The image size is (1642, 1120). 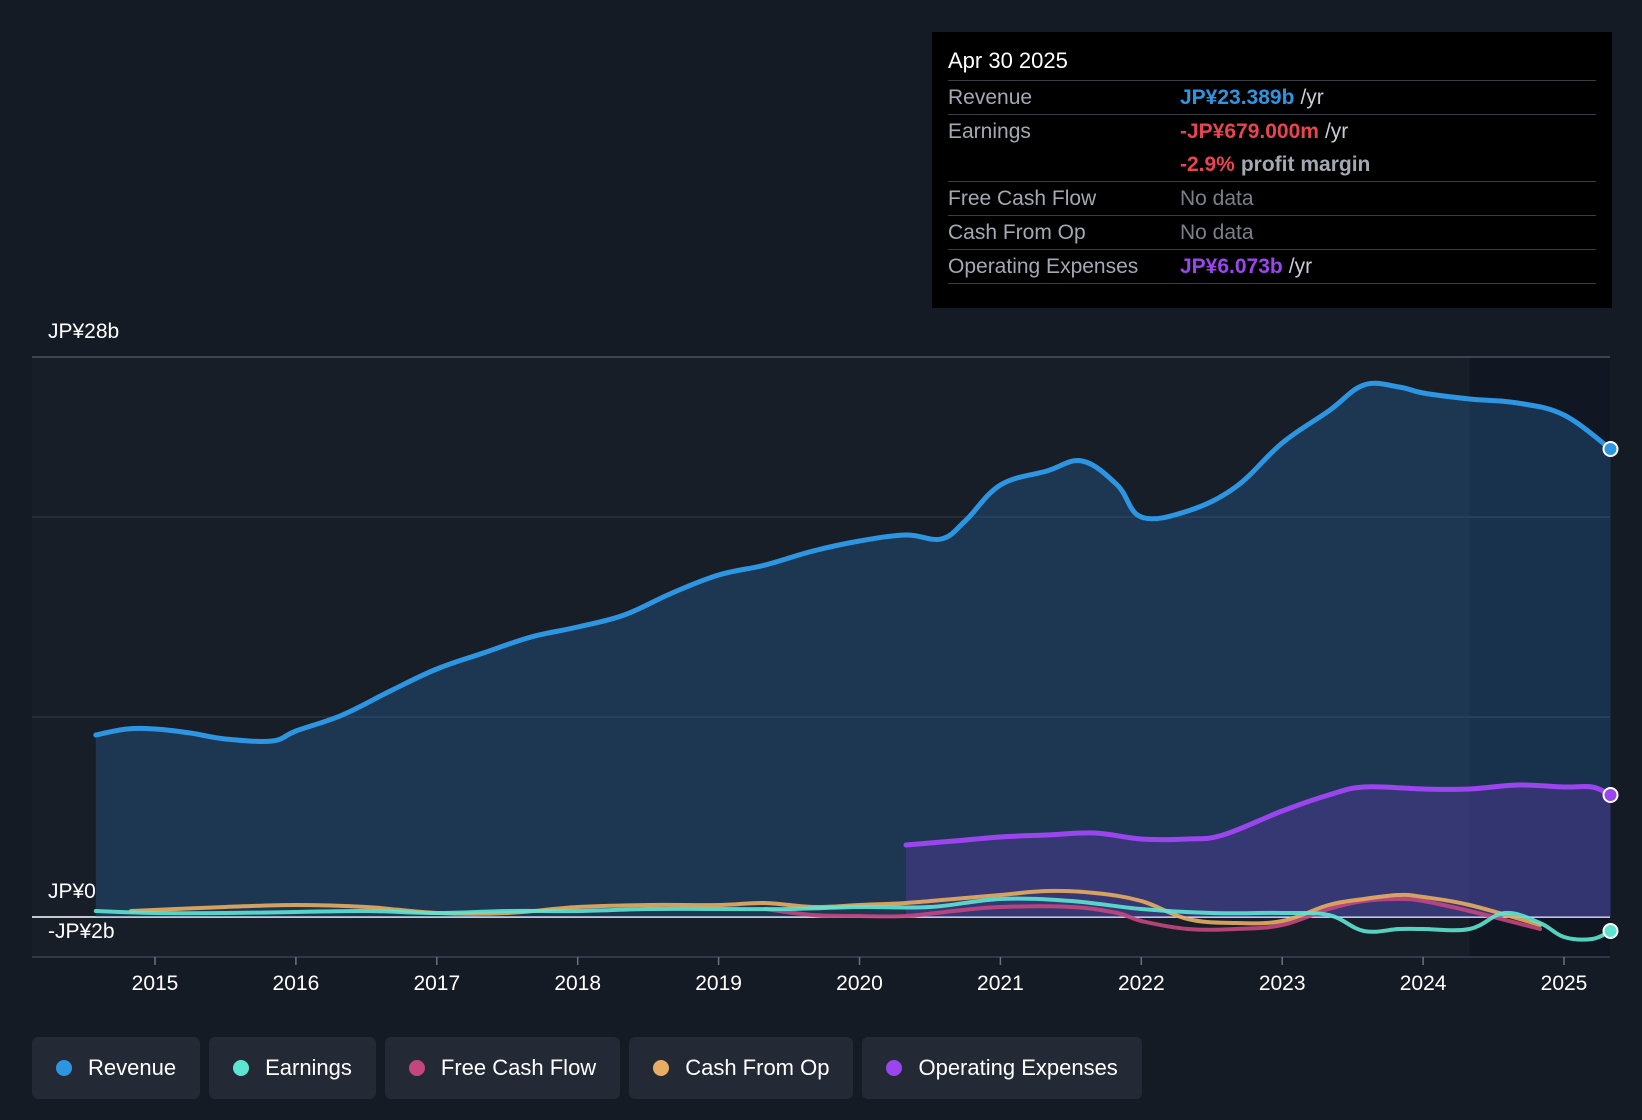 I want to click on legend-label-operating-expenses: Operating Expenses, so click(x=1018, y=1067).